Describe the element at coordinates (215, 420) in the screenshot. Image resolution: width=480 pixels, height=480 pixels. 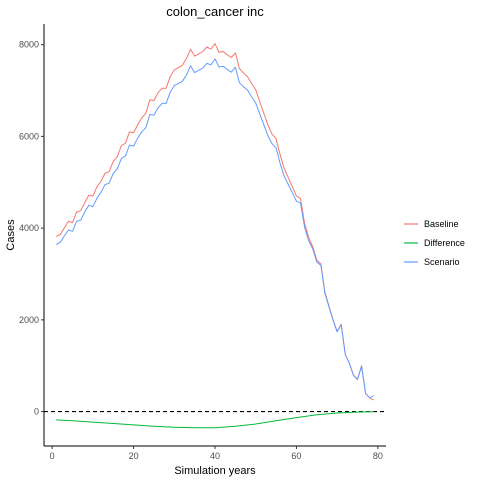
I see `series-line-difference` at that location.